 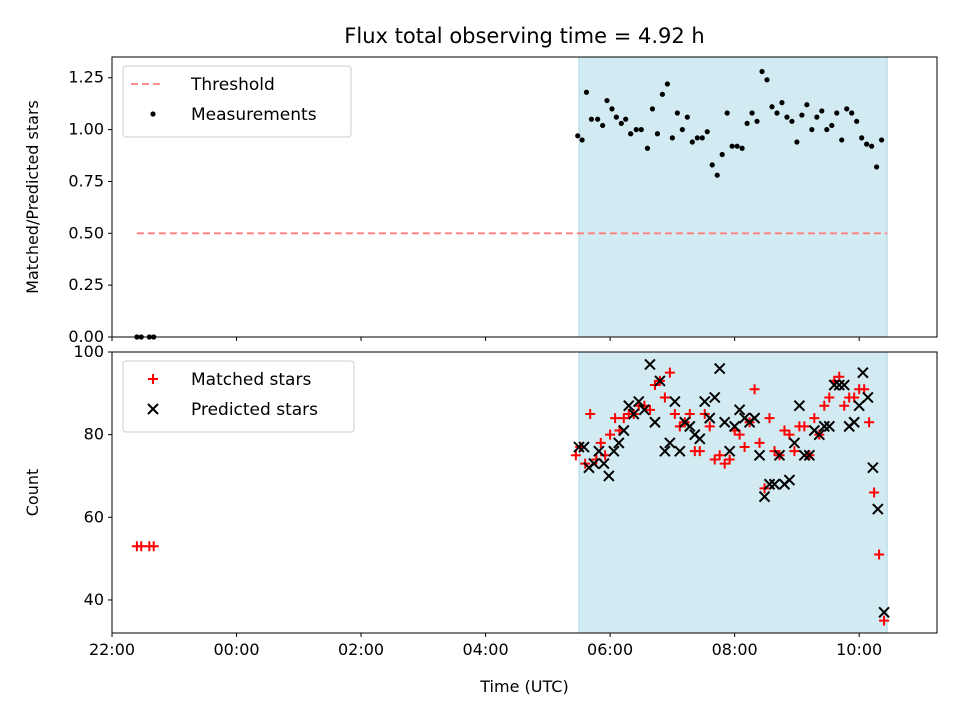 What do you see at coordinates (524, 36) in the screenshot?
I see `chart-title: Flux total observing time = 4.92 h` at bounding box center [524, 36].